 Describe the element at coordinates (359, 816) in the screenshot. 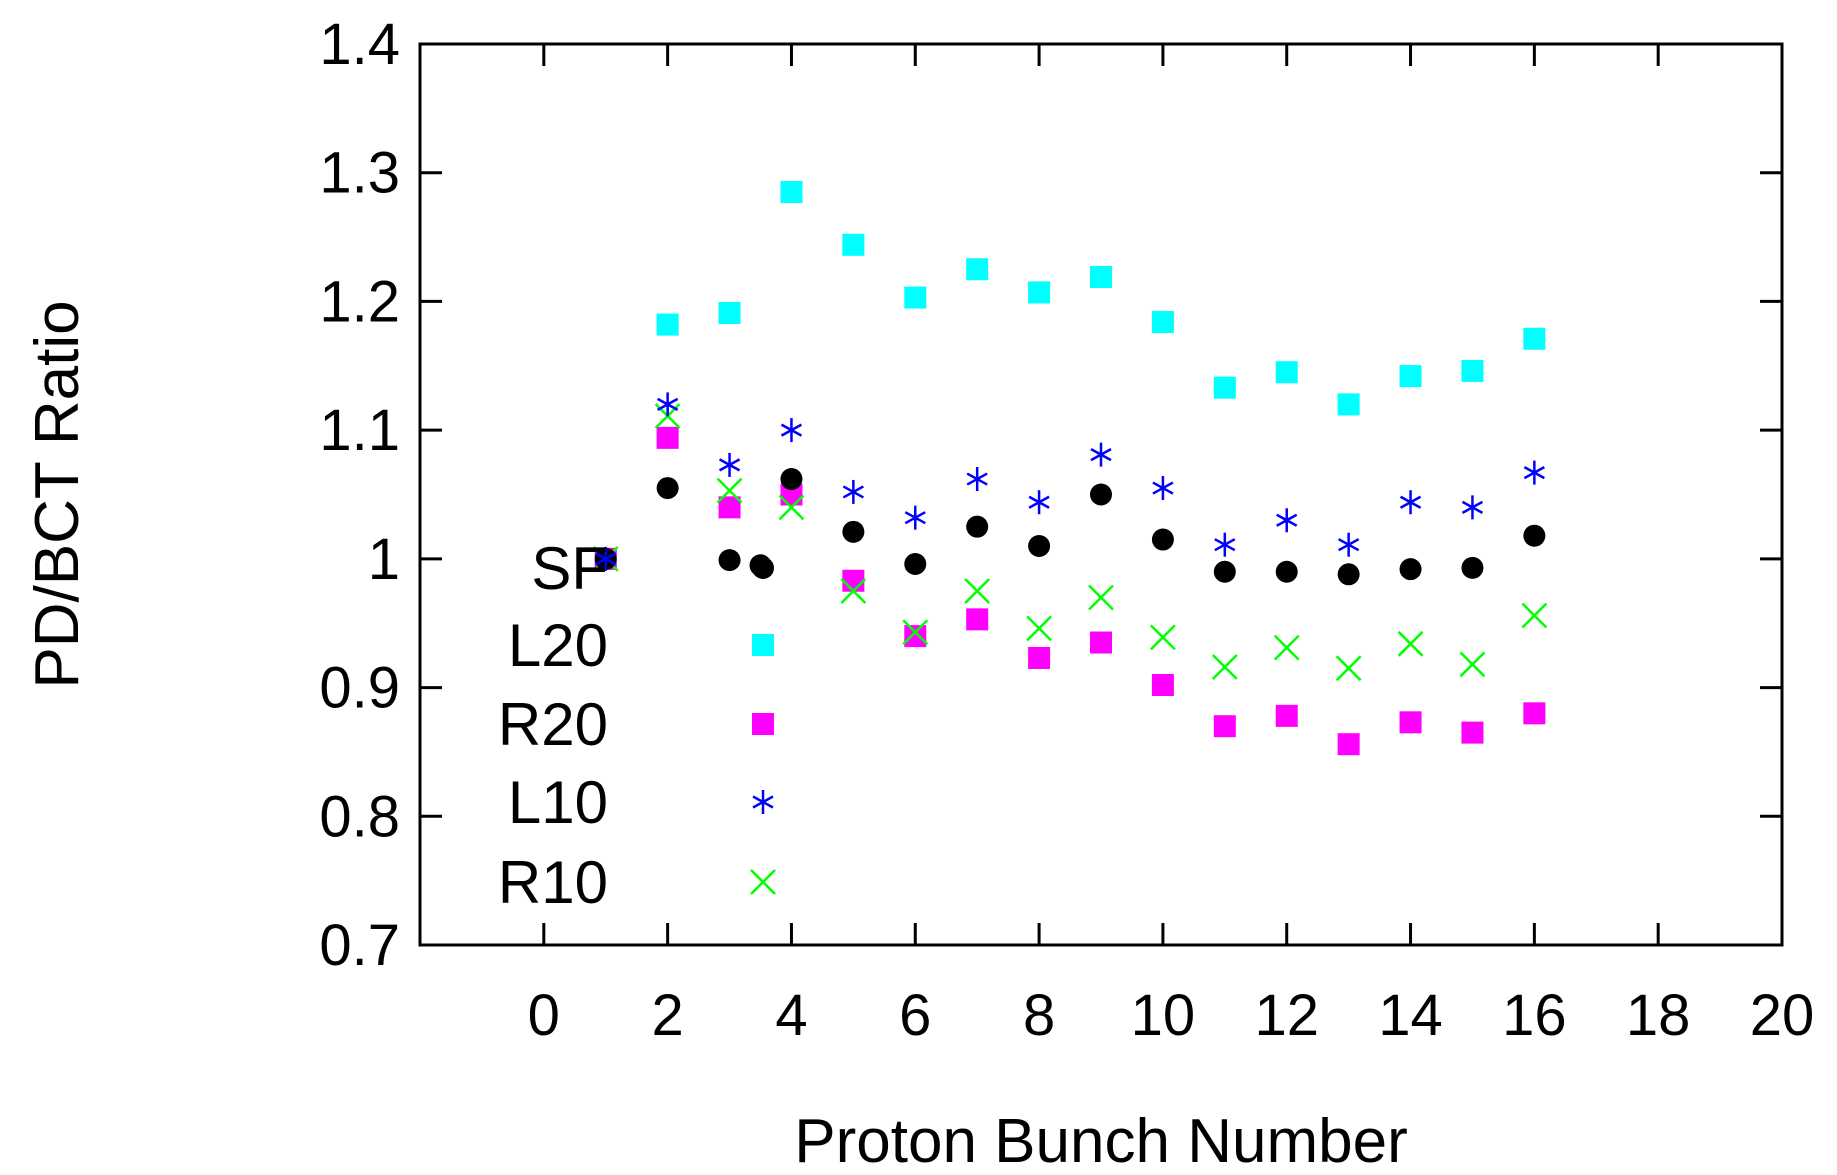

I see `y-tick-label: 0.8` at that location.